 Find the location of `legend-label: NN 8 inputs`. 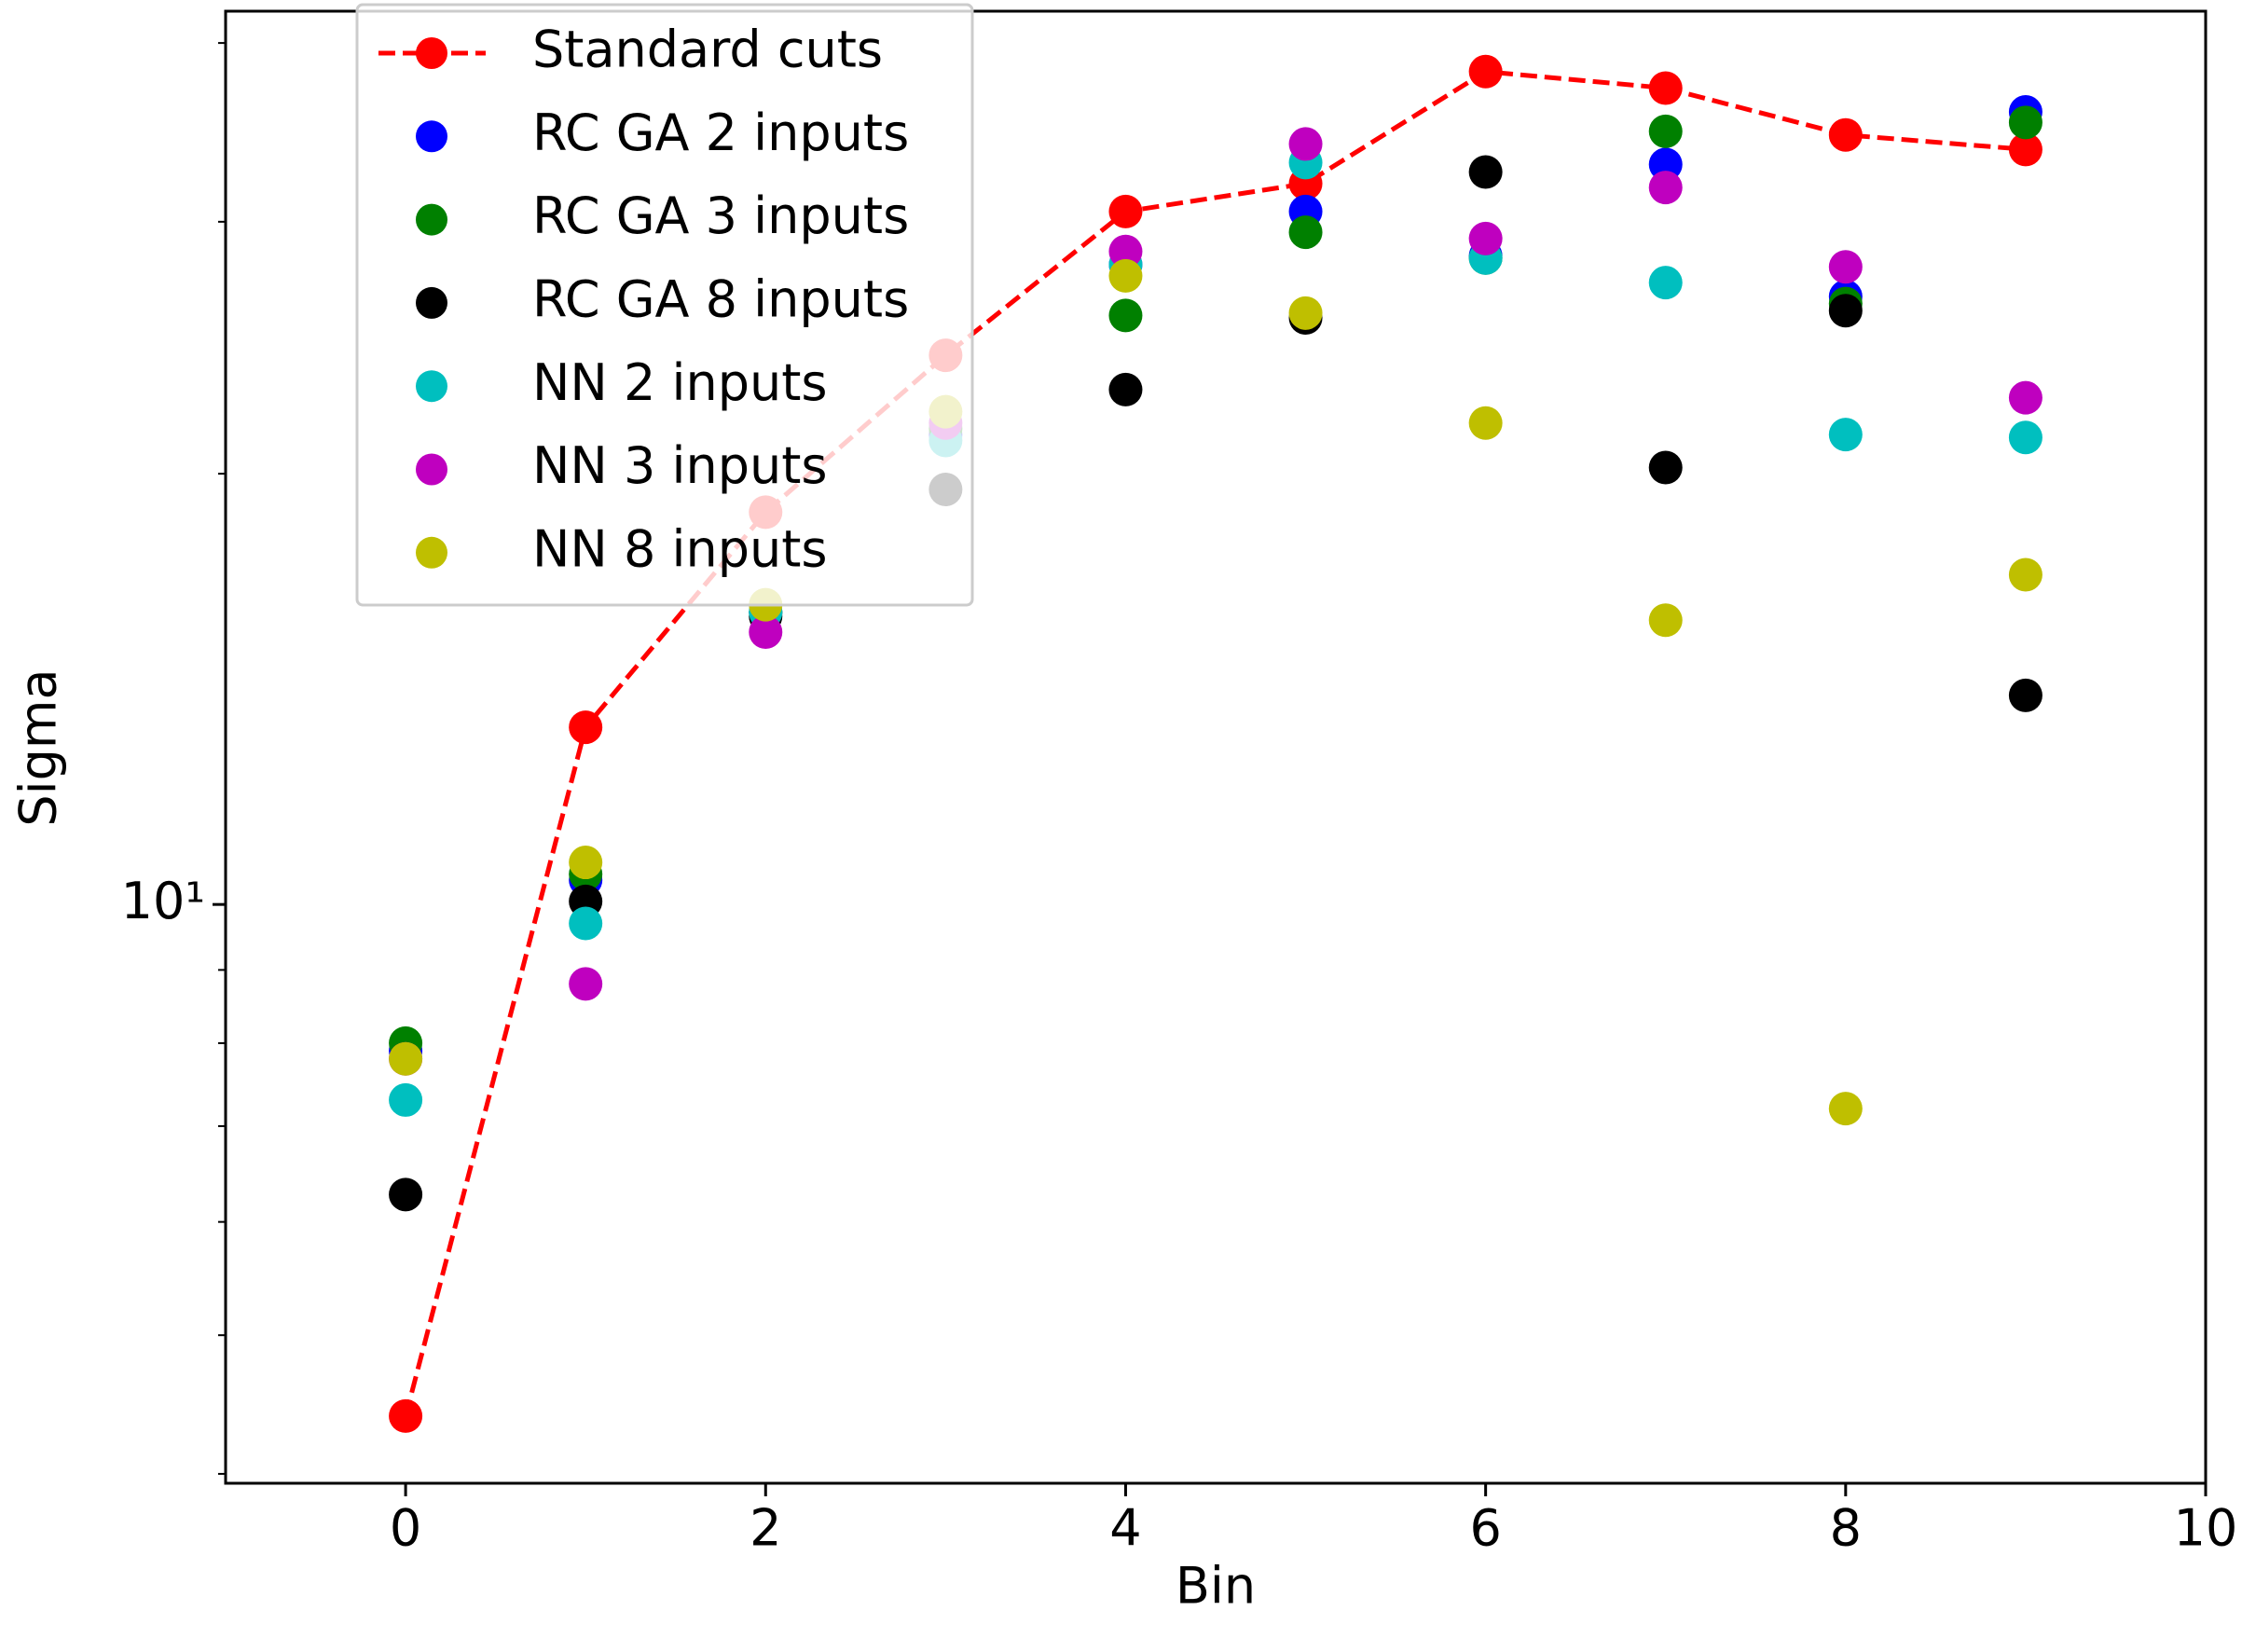

legend-label: NN 8 inputs is located at coordinates (680, 548).